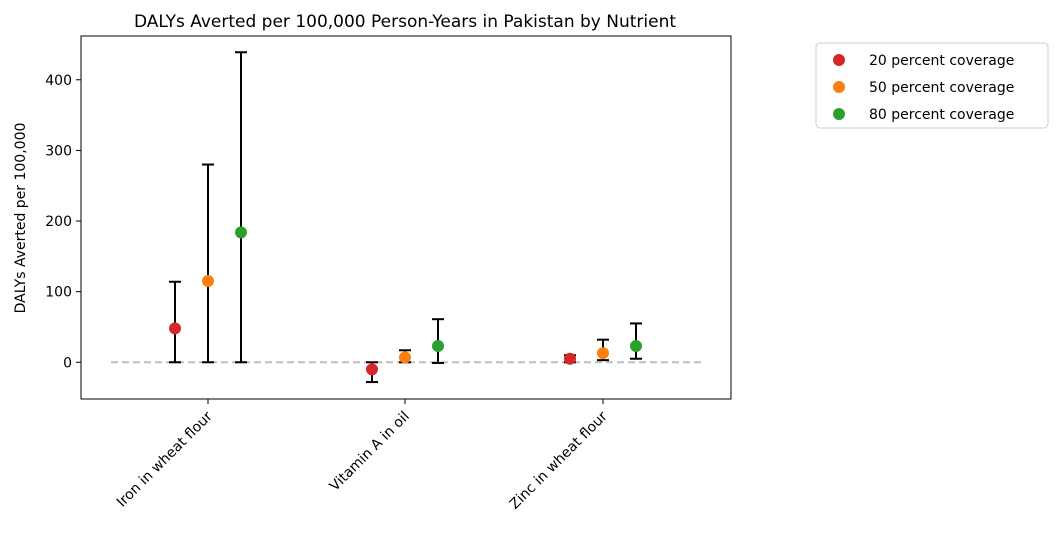 This screenshot has height=545, width=1060. I want to click on y-tick-label: 100, so click(58, 293).